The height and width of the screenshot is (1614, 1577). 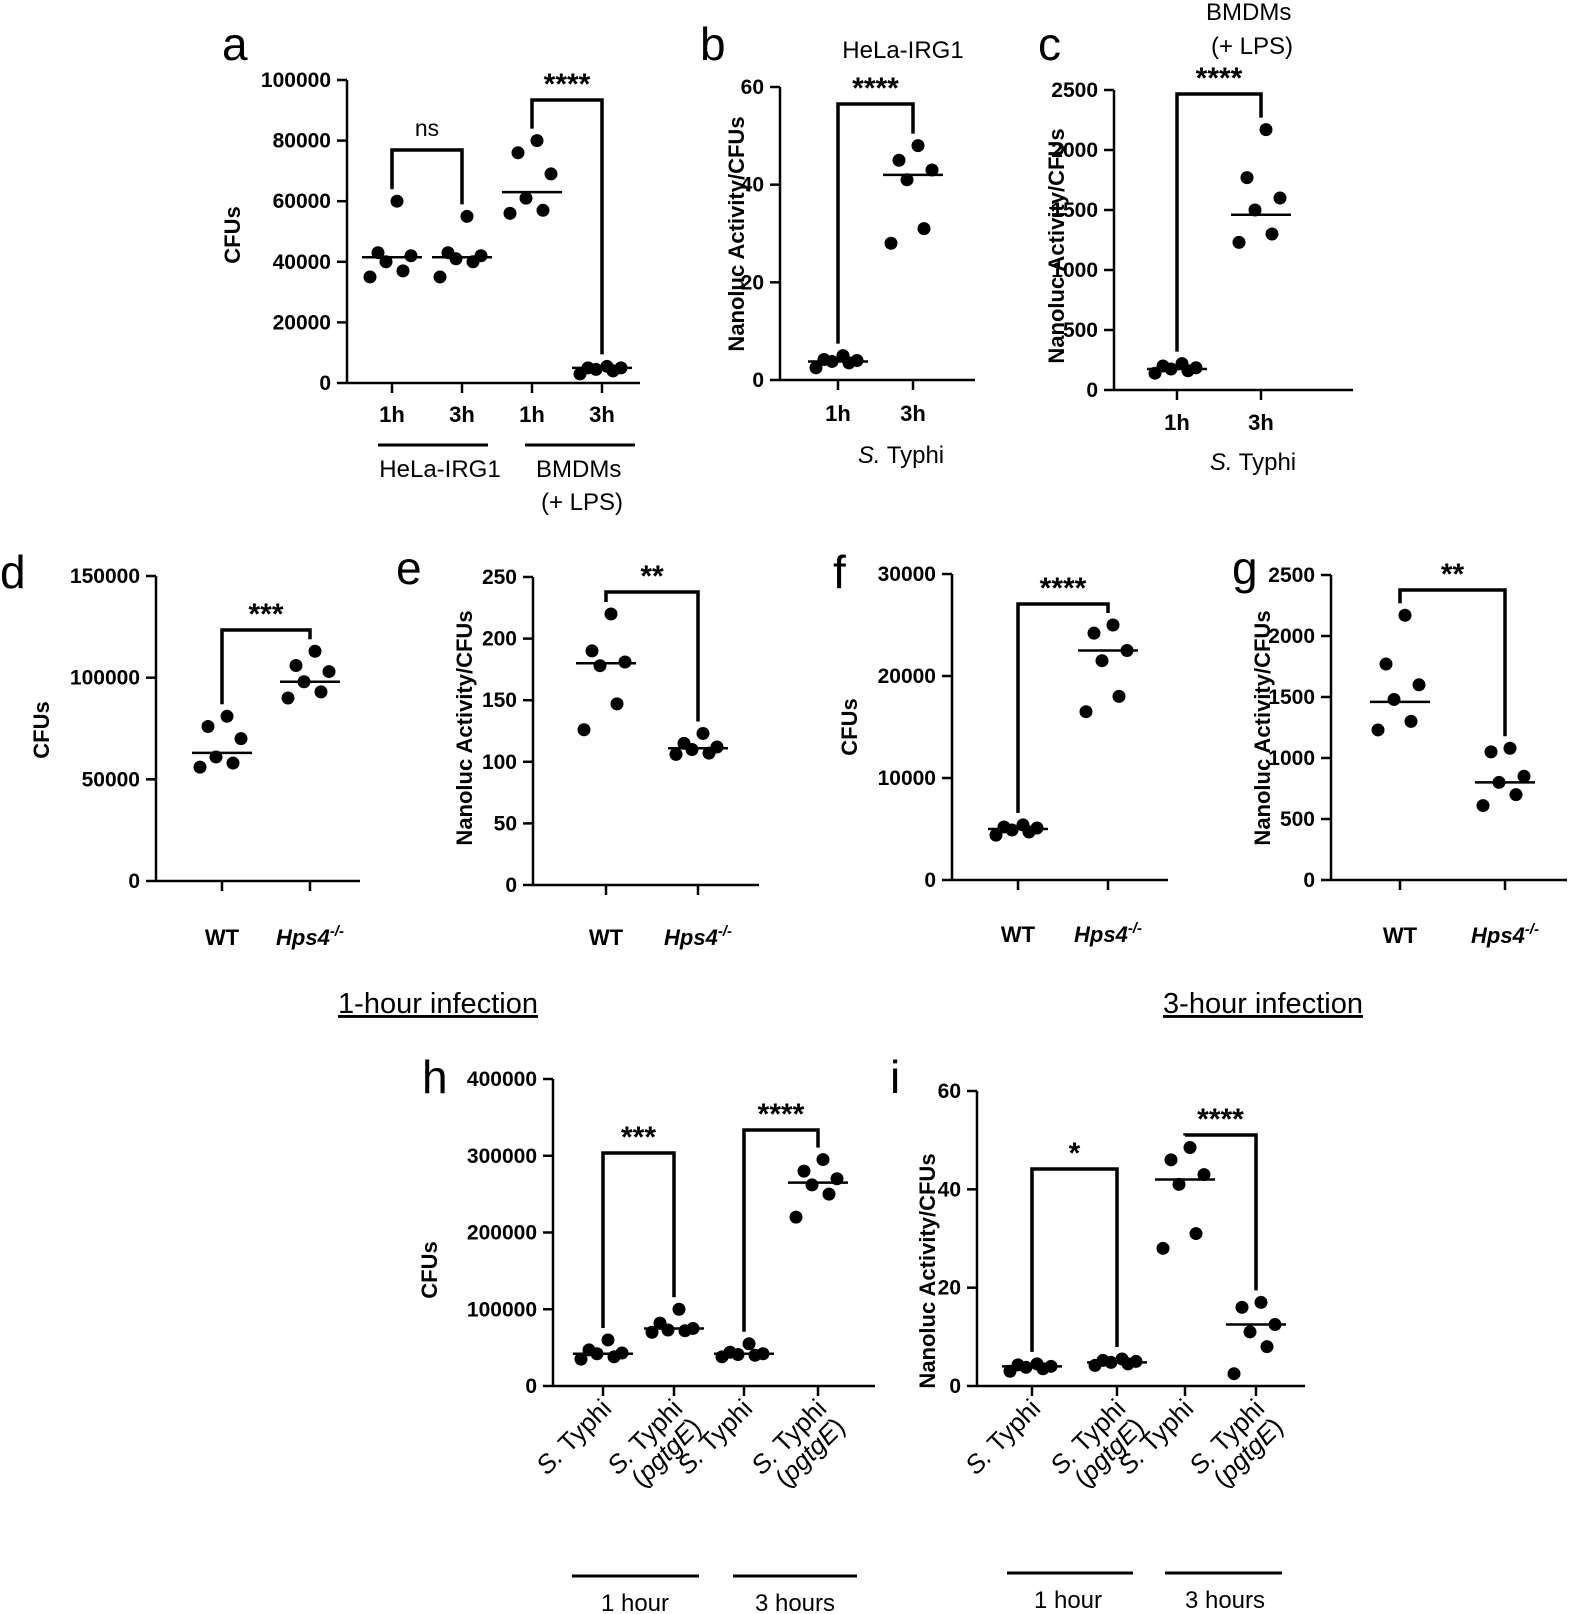 I want to click on three-hour-infection-title: 3-hour infection, so click(x=1263, y=1004).